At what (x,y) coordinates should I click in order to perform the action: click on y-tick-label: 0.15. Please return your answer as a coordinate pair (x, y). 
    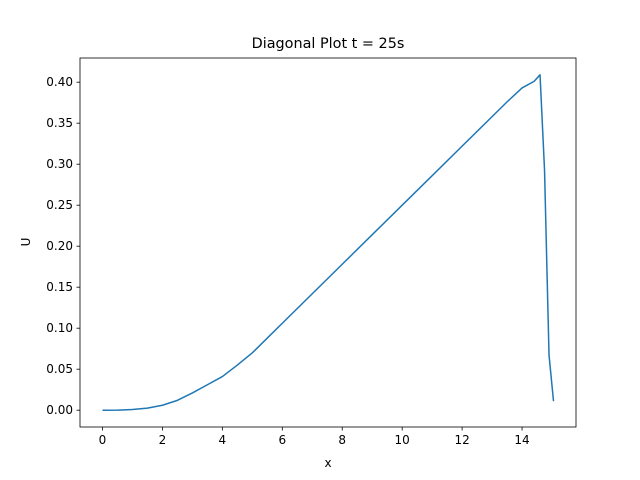
    Looking at the image, I should click on (59, 287).